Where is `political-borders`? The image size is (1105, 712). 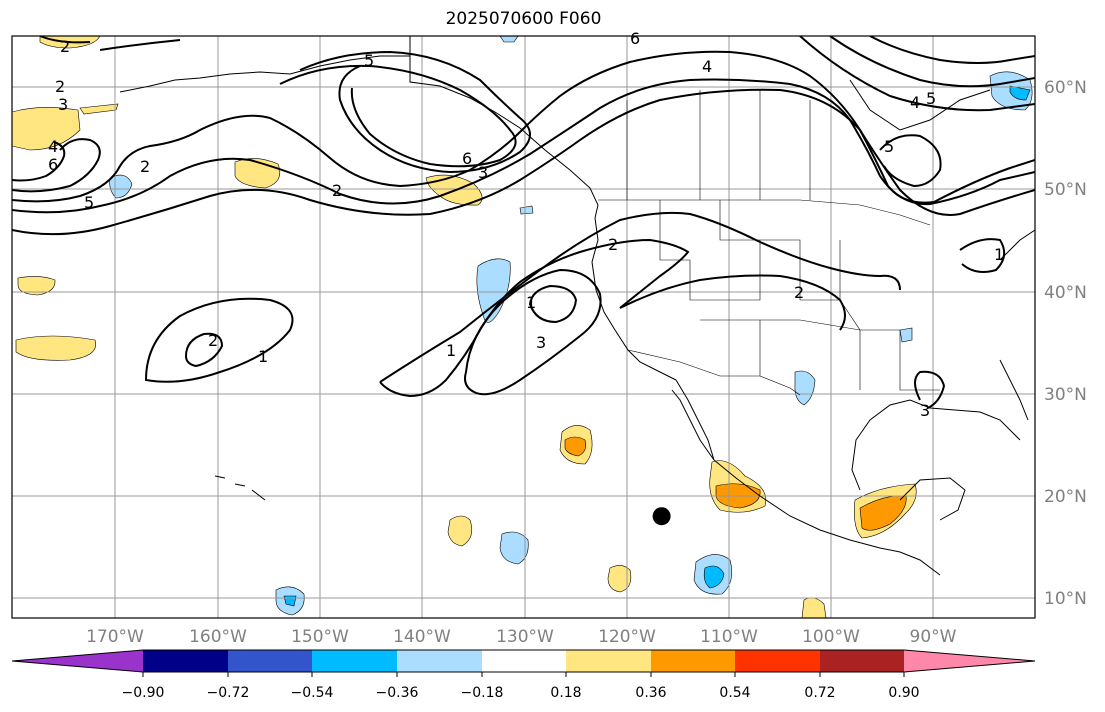 political-borders is located at coordinates (769, 243).